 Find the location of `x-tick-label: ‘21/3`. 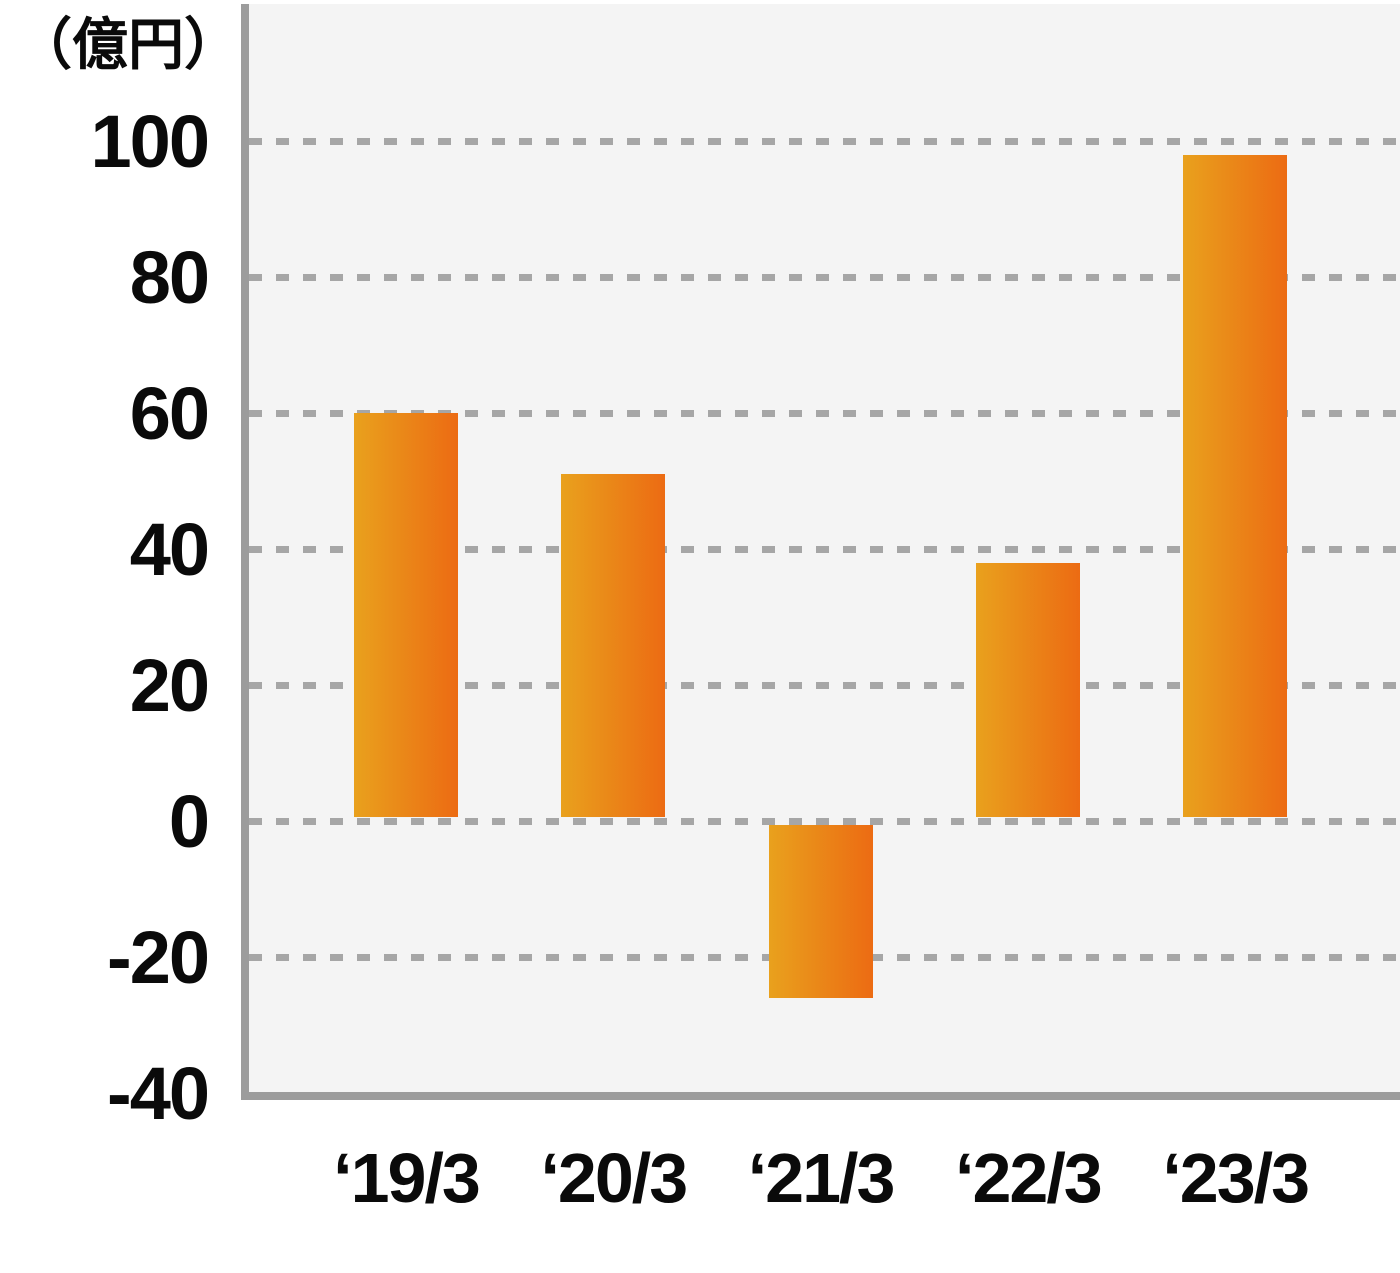

x-tick-label: ‘21/3 is located at coordinates (821, 1178).